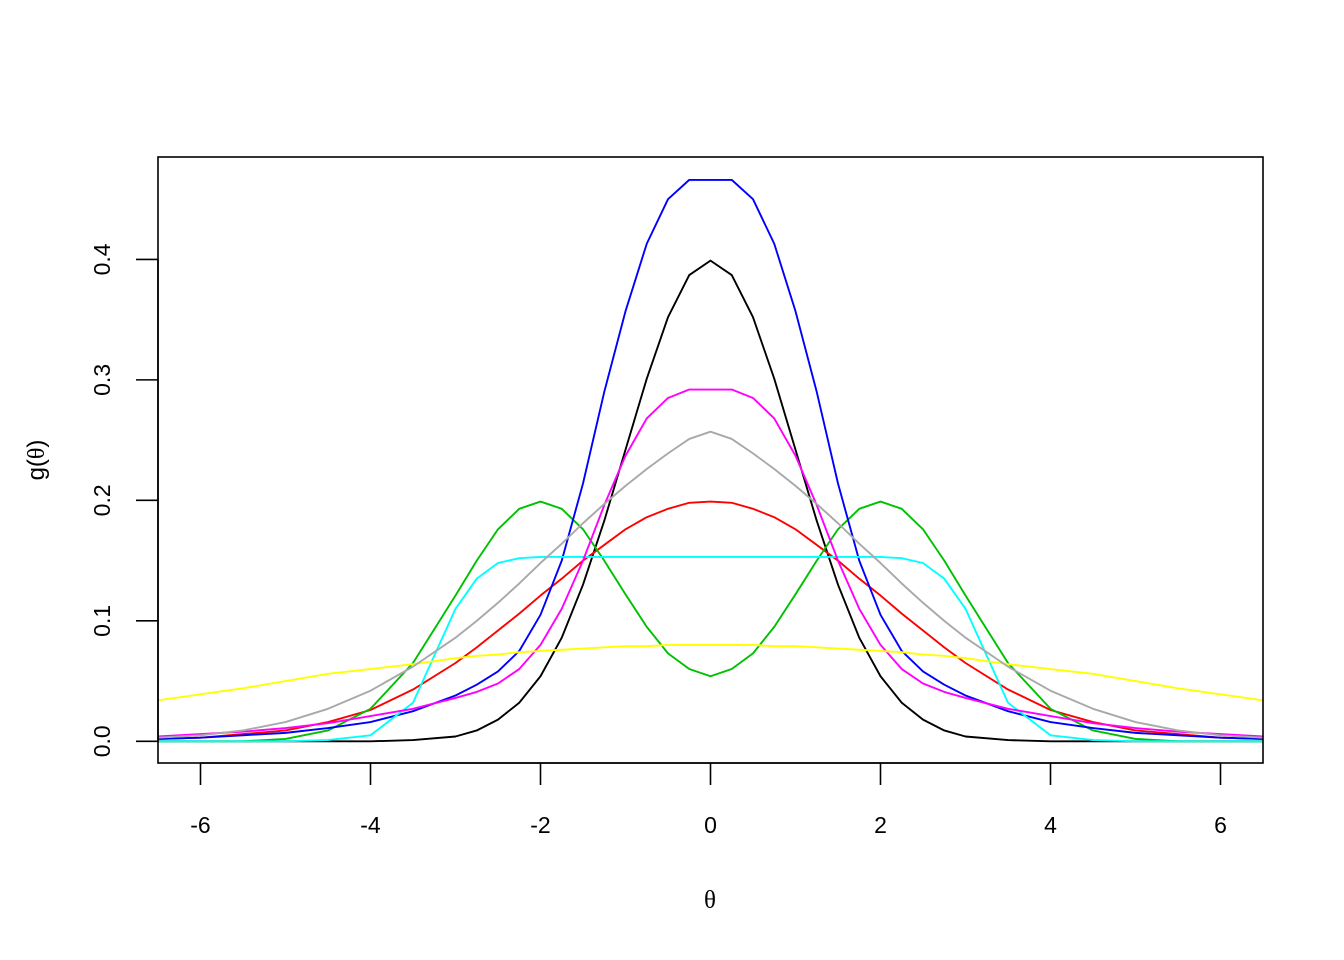 The height and width of the screenshot is (960, 1344). Describe the element at coordinates (37, 454) in the screenshot. I see `y-axis-title-symbol: θ` at that location.